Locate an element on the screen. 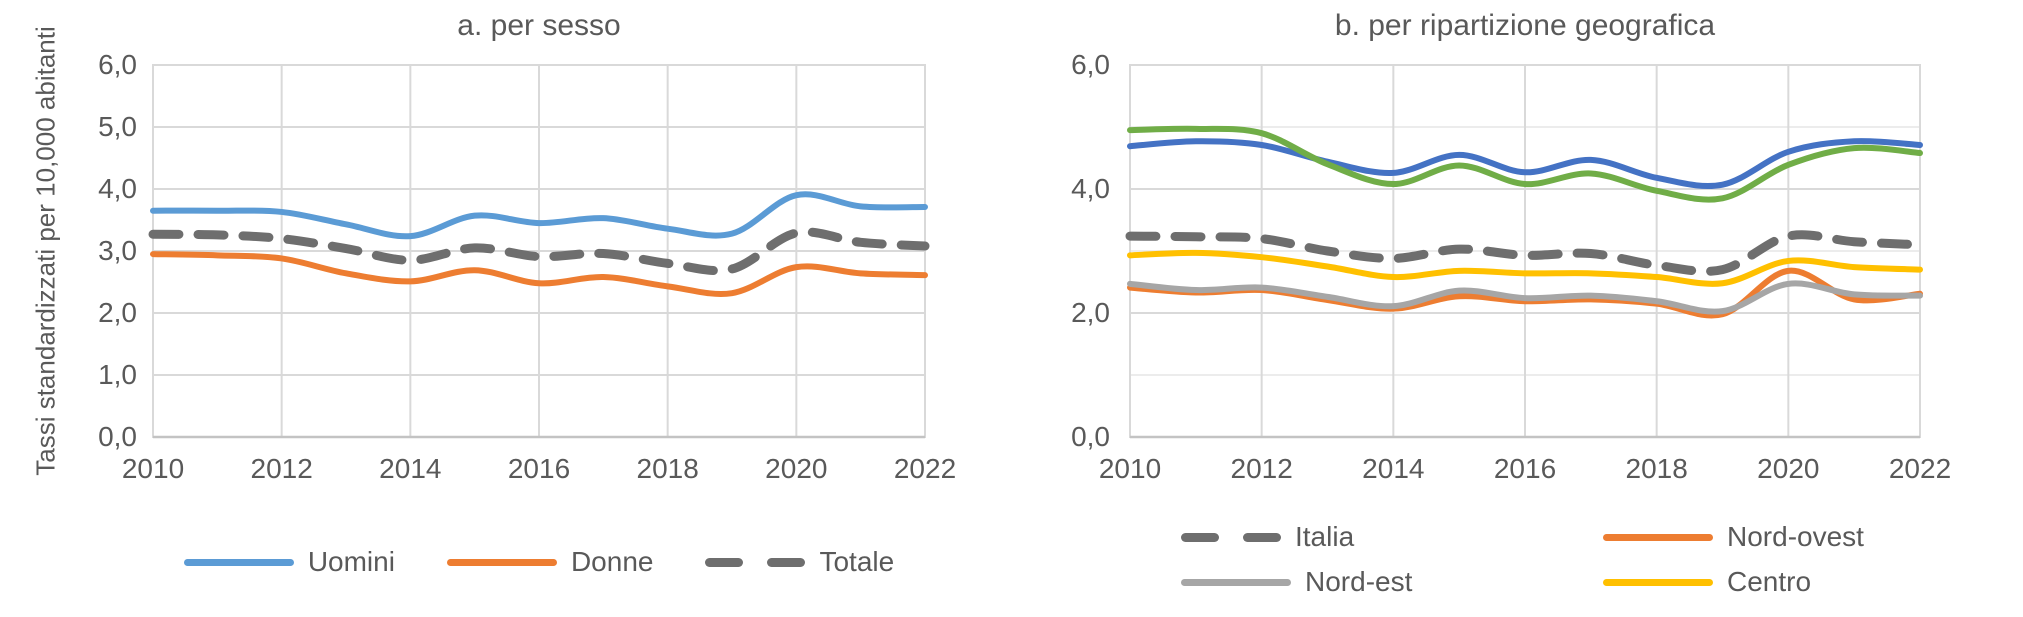 This screenshot has width=2023, height=617. legend-item-nord-ovest: Nord-ovest is located at coordinates (1733, 537).